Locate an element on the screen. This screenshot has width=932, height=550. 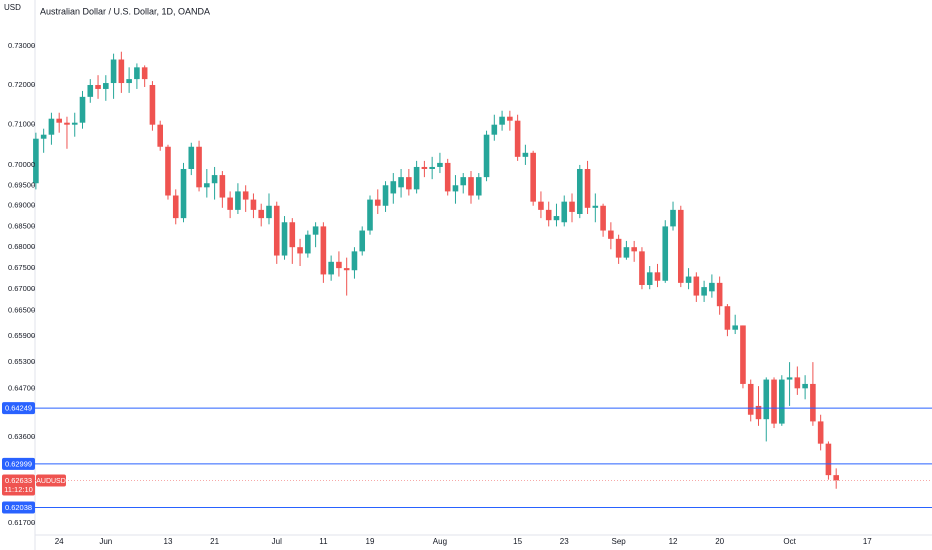
y-tick-label: 0.65900 is located at coordinates (21, 335).